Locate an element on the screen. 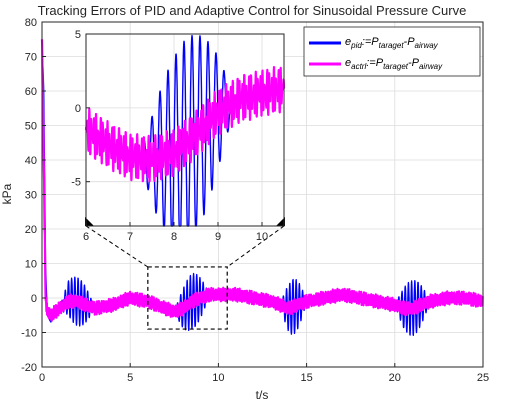  main-y-tick-label: -20 is located at coordinates (29, 368).